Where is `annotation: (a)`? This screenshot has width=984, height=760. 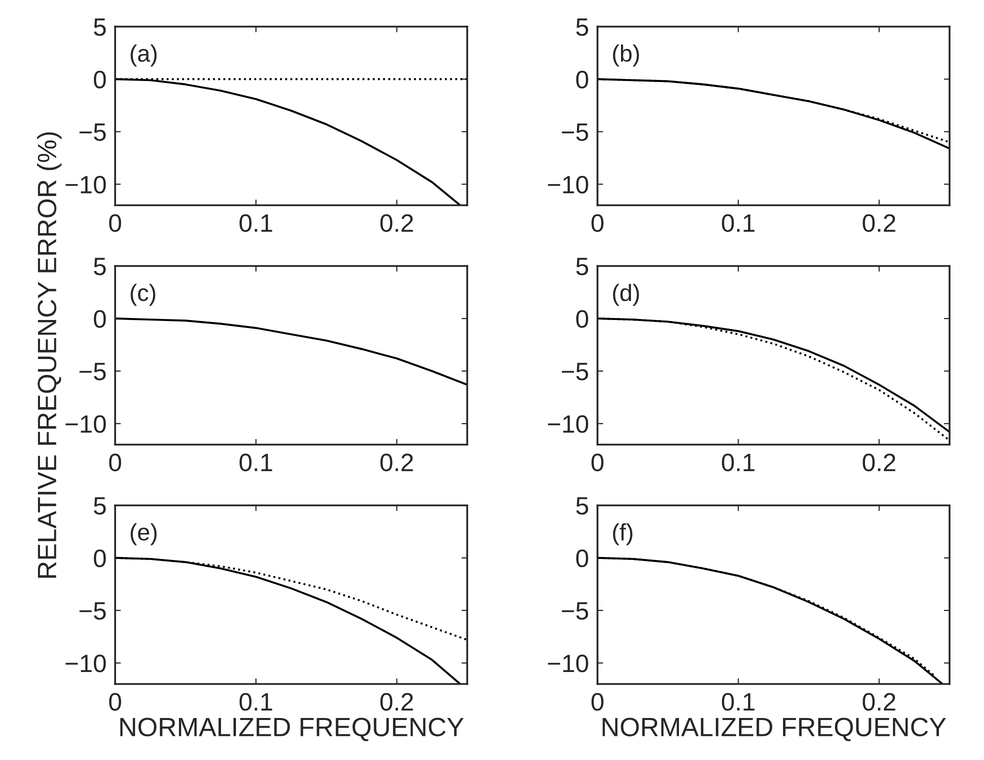 annotation: (a) is located at coordinates (143, 55).